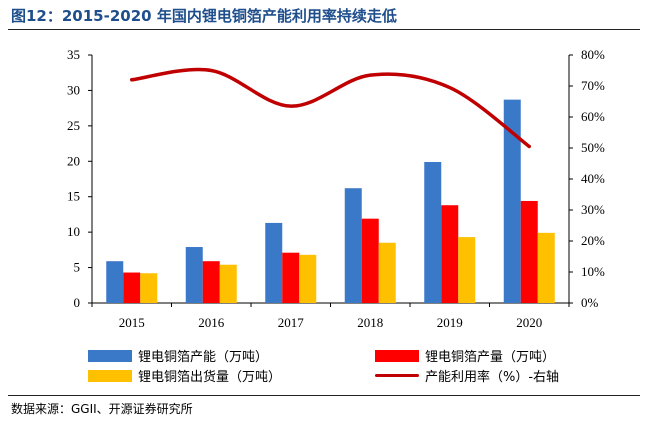 Image resolution: width=647 pixels, height=425 pixels. I want to click on y-left-tick-label: 0, so click(77, 302).